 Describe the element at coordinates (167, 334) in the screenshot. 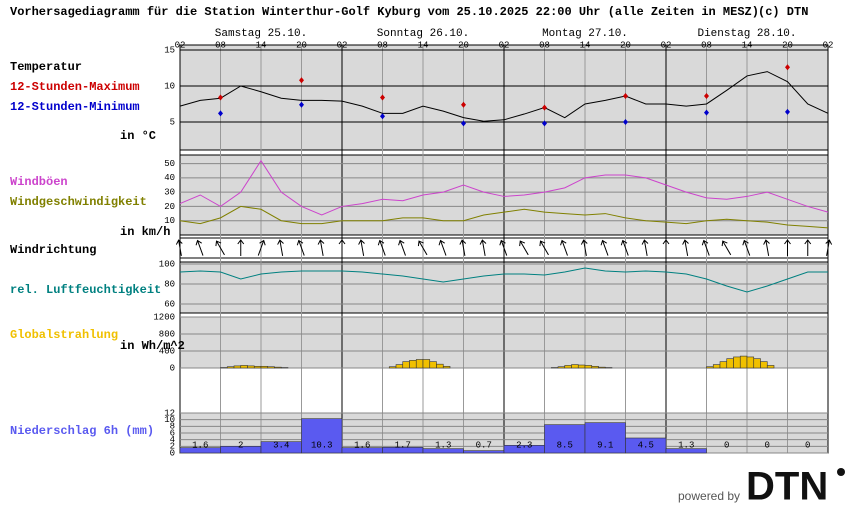

I see `y-tick-label: 800` at that location.